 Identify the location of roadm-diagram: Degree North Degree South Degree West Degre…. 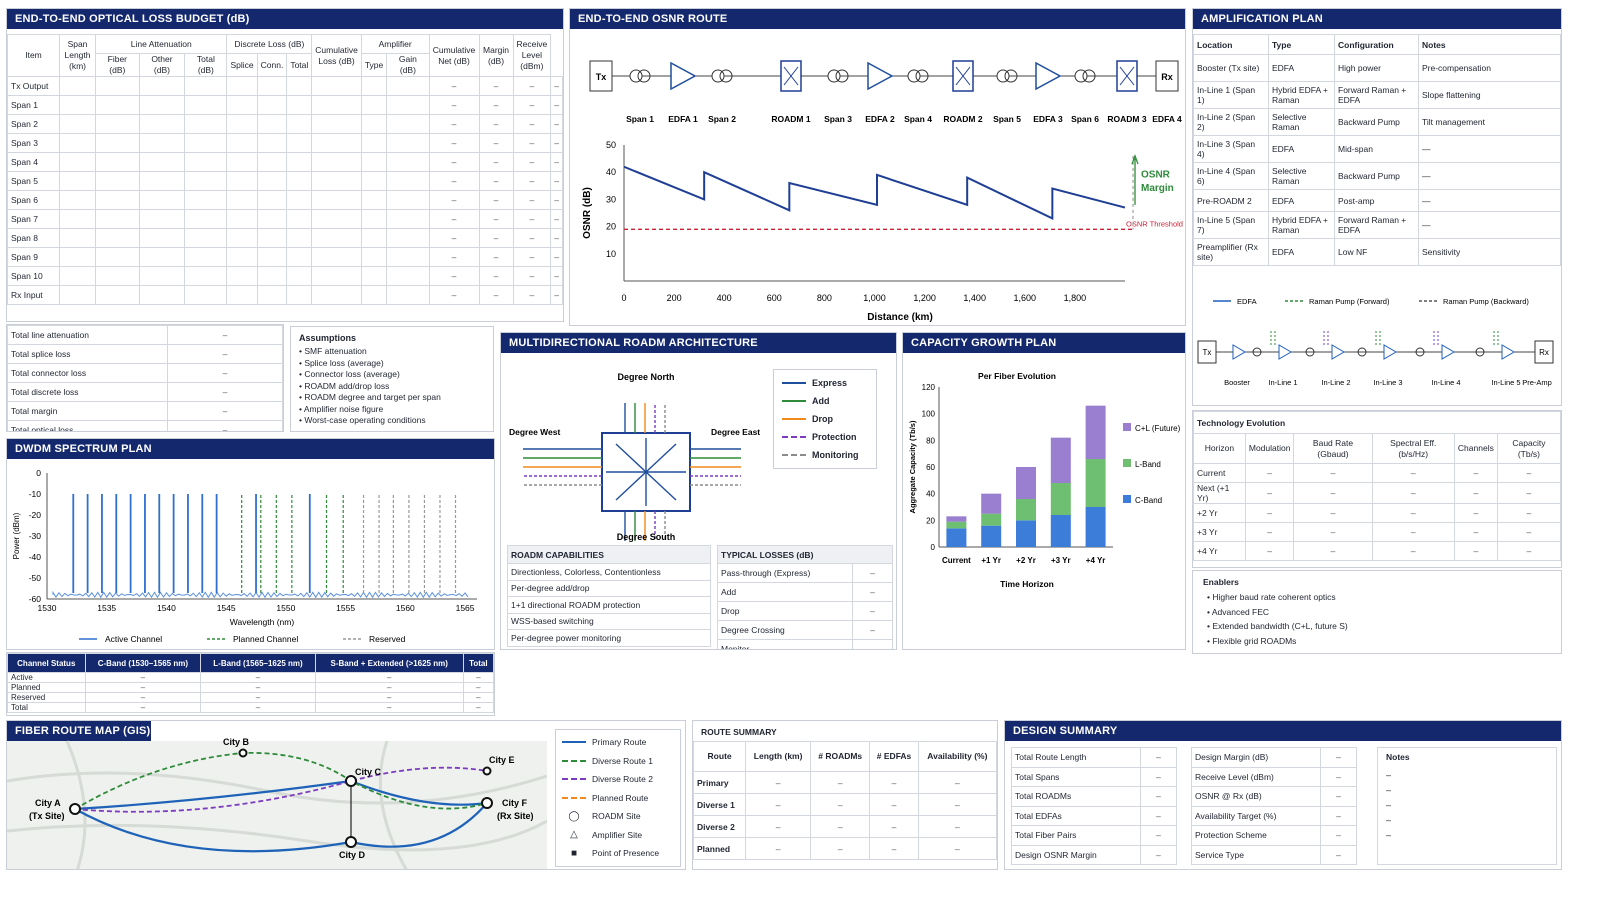
(634, 457).